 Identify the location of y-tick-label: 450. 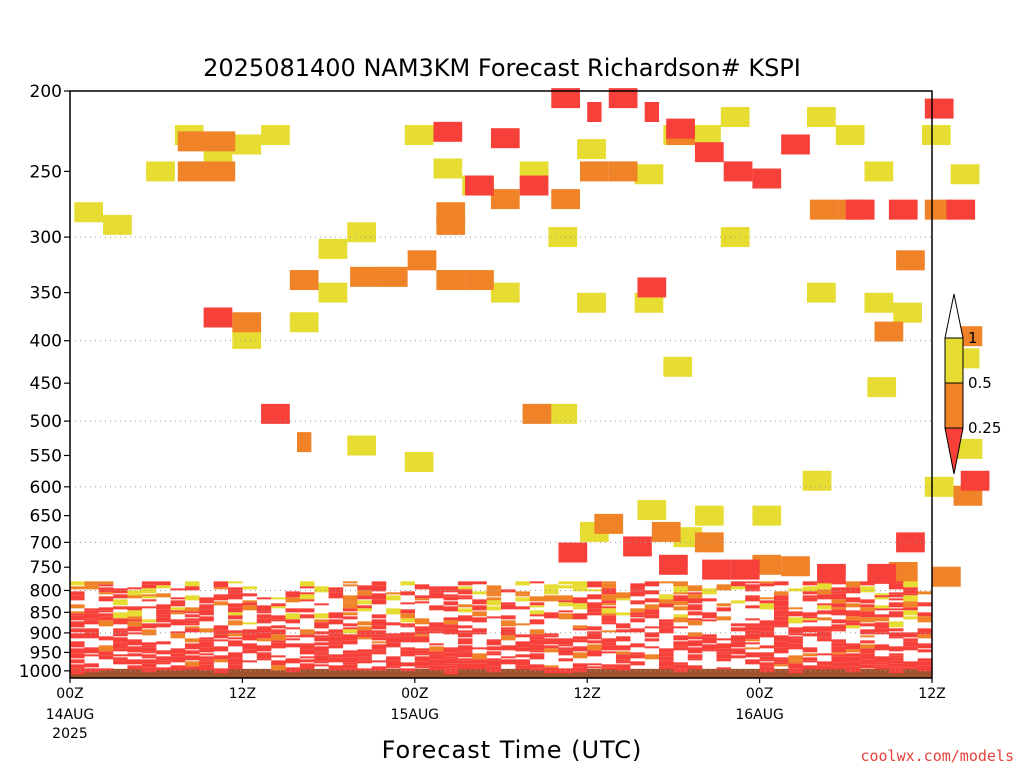
(46, 384).